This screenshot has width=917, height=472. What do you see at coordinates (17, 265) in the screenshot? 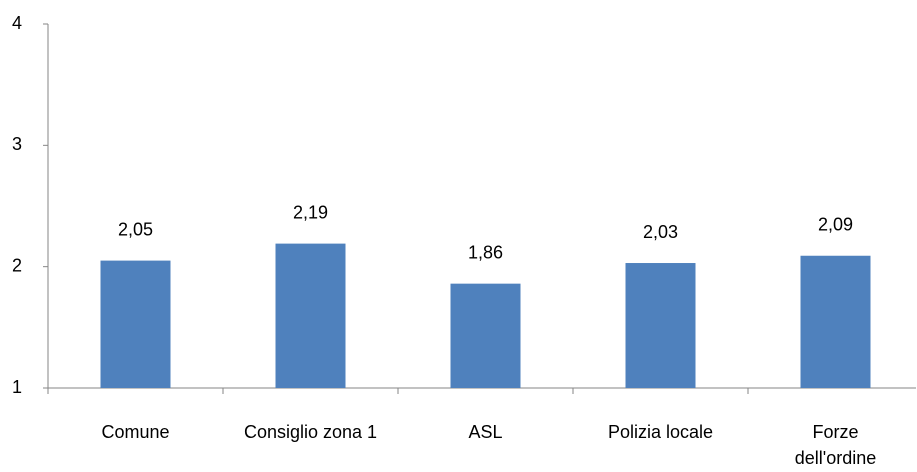
I see `y-tick-label: 2` at bounding box center [17, 265].